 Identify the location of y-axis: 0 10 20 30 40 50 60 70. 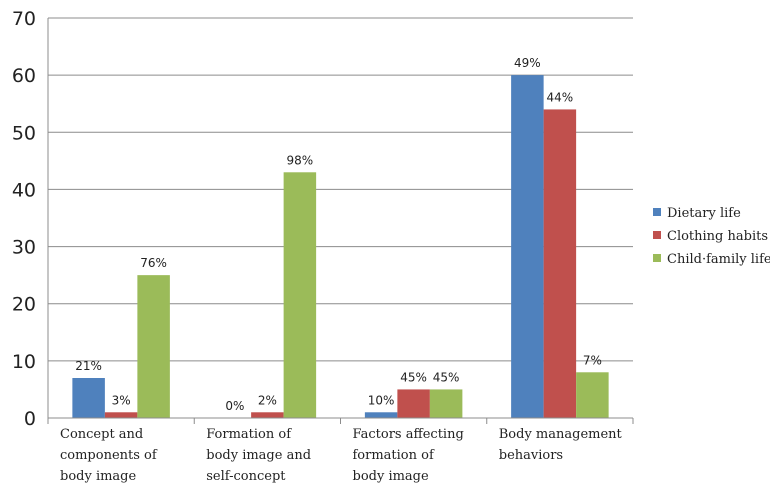
(30, 219).